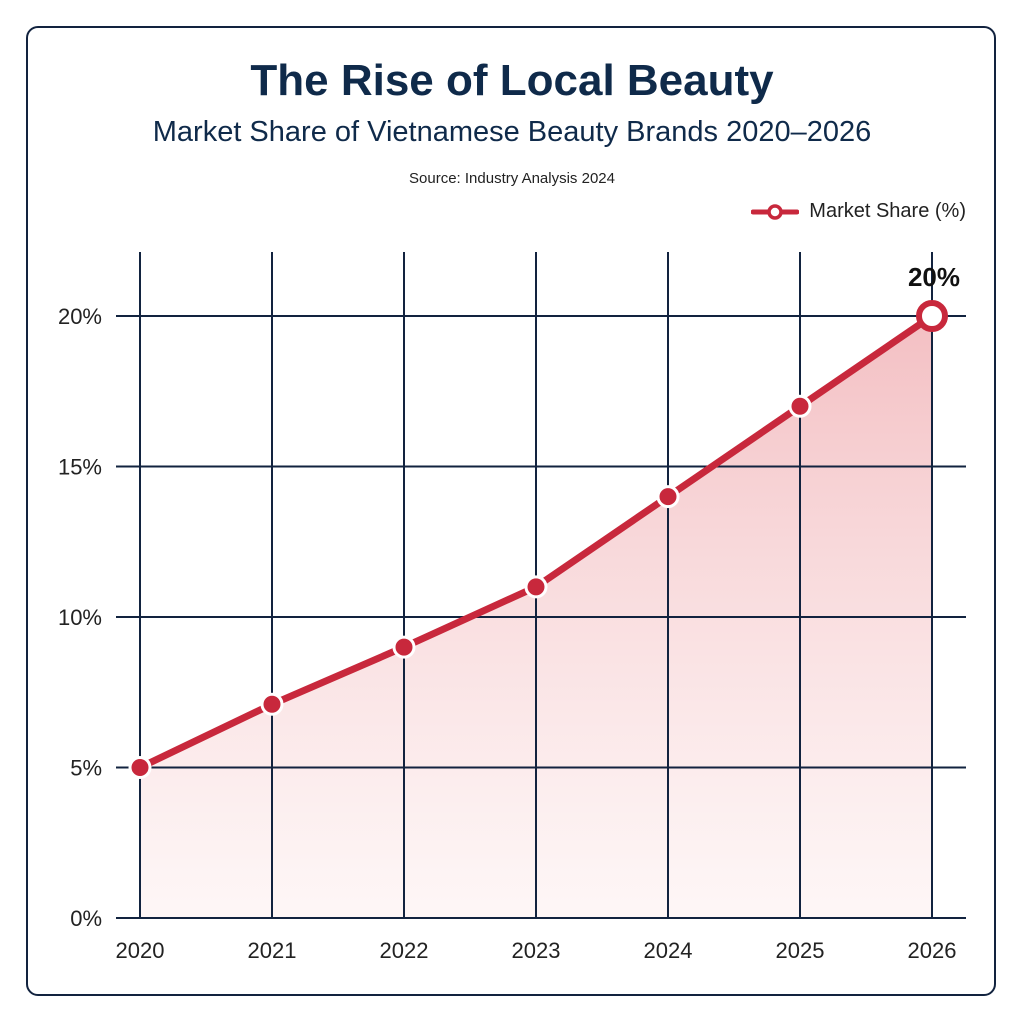  I want to click on x-tick-label: 2020, so click(140, 950).